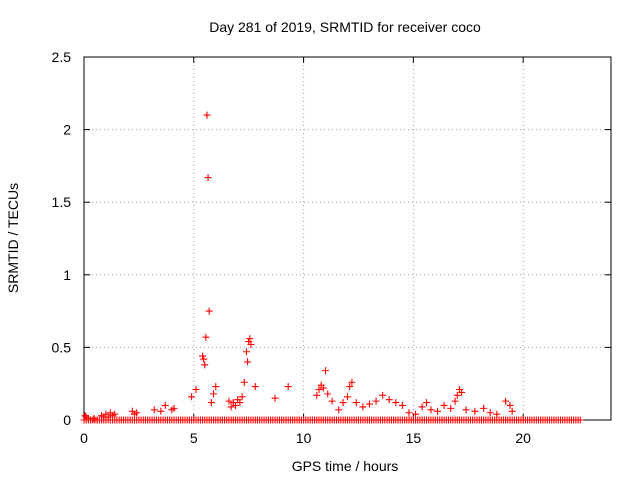 The height and width of the screenshot is (480, 640). Describe the element at coordinates (523, 438) in the screenshot. I see `x-tick-label: 20` at that location.